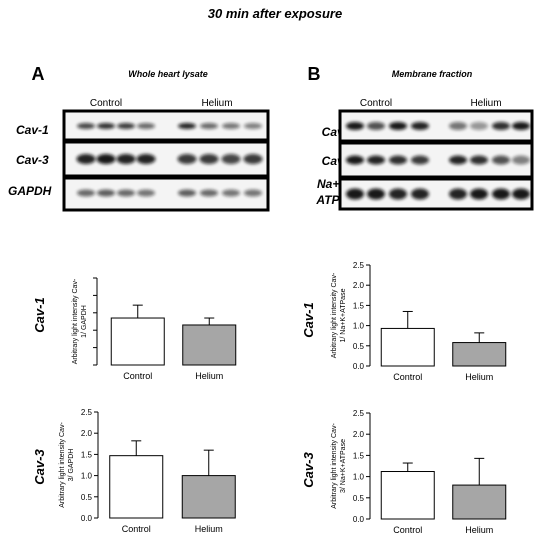 This screenshot has height=533, width=550. What do you see at coordinates (106, 103) in the screenshot?
I see `panel-a-group-control: Control` at bounding box center [106, 103].